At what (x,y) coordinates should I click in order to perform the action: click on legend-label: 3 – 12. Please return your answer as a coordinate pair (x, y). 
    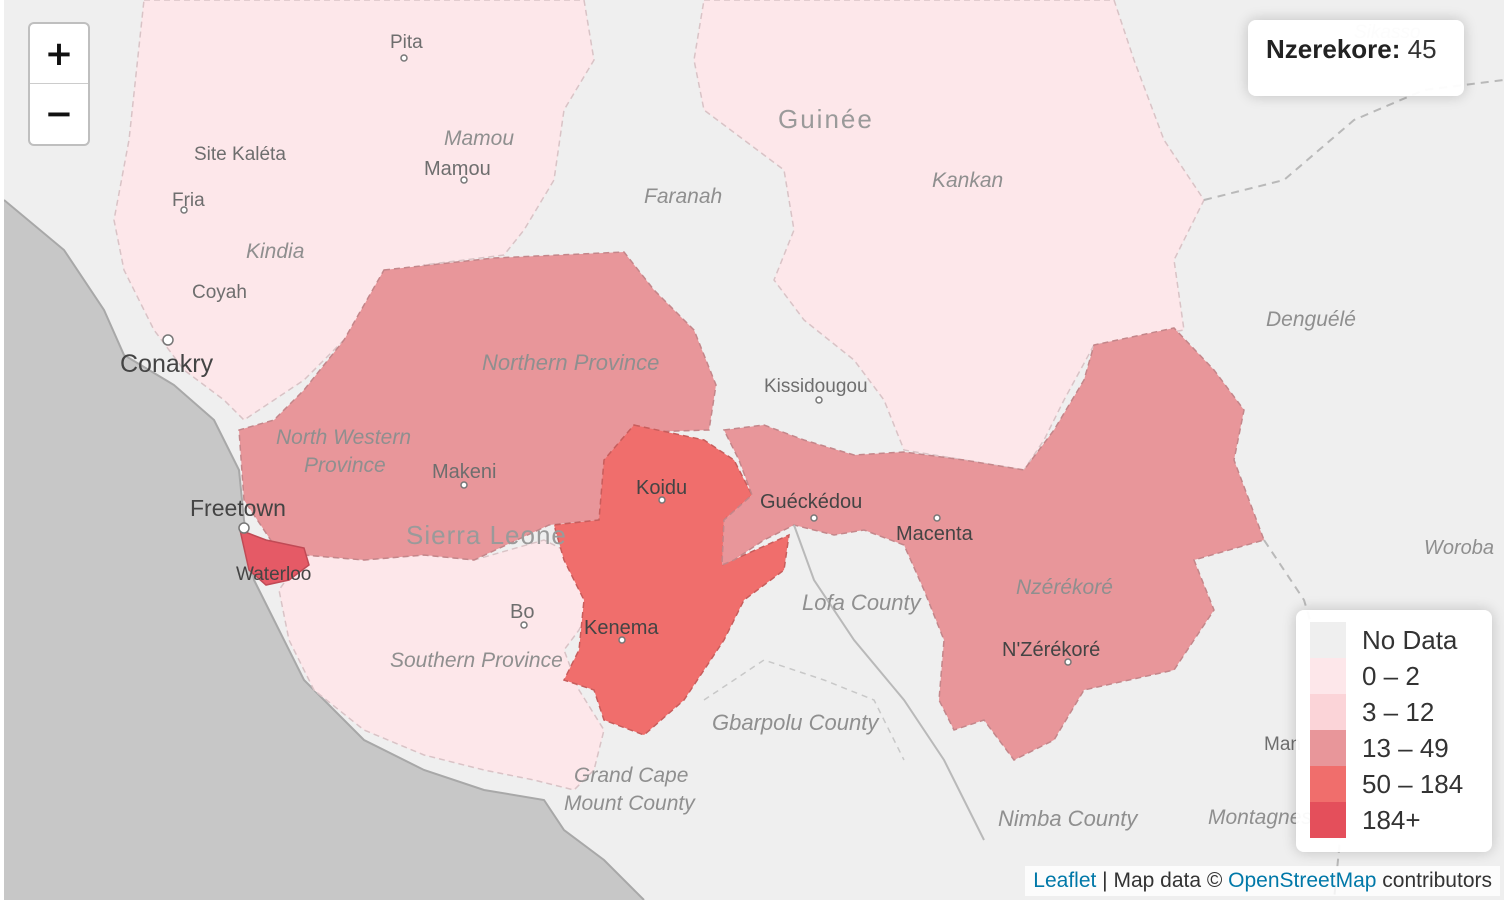
    Looking at the image, I should click on (1398, 711).